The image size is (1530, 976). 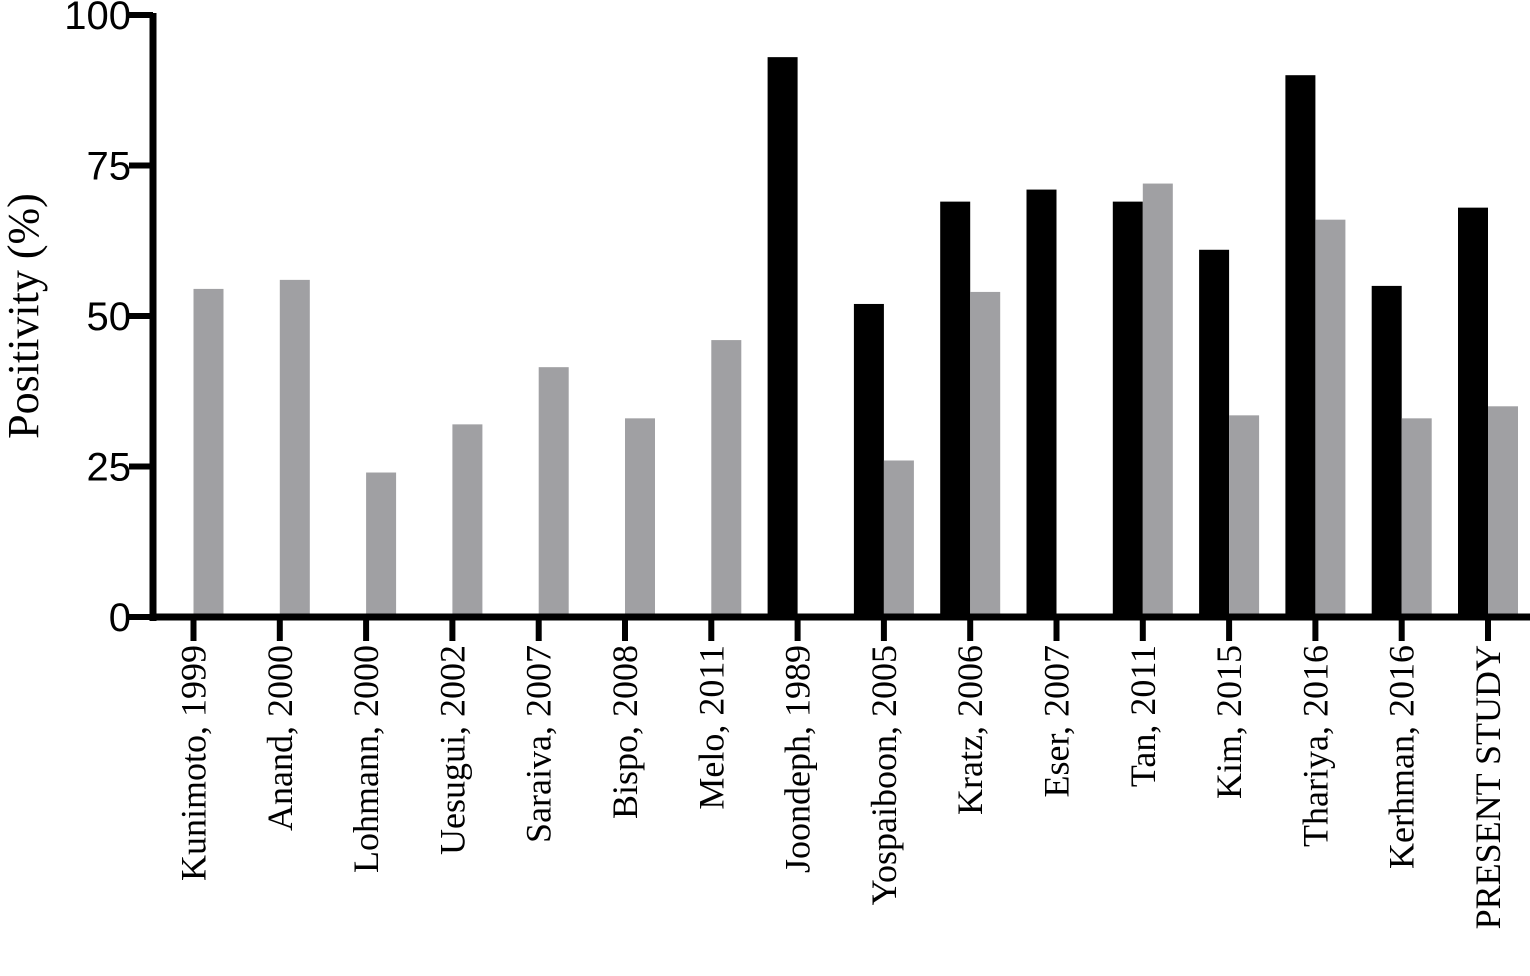 What do you see at coordinates (120, 618) in the screenshot?
I see `y-tick-label: 0` at bounding box center [120, 618].